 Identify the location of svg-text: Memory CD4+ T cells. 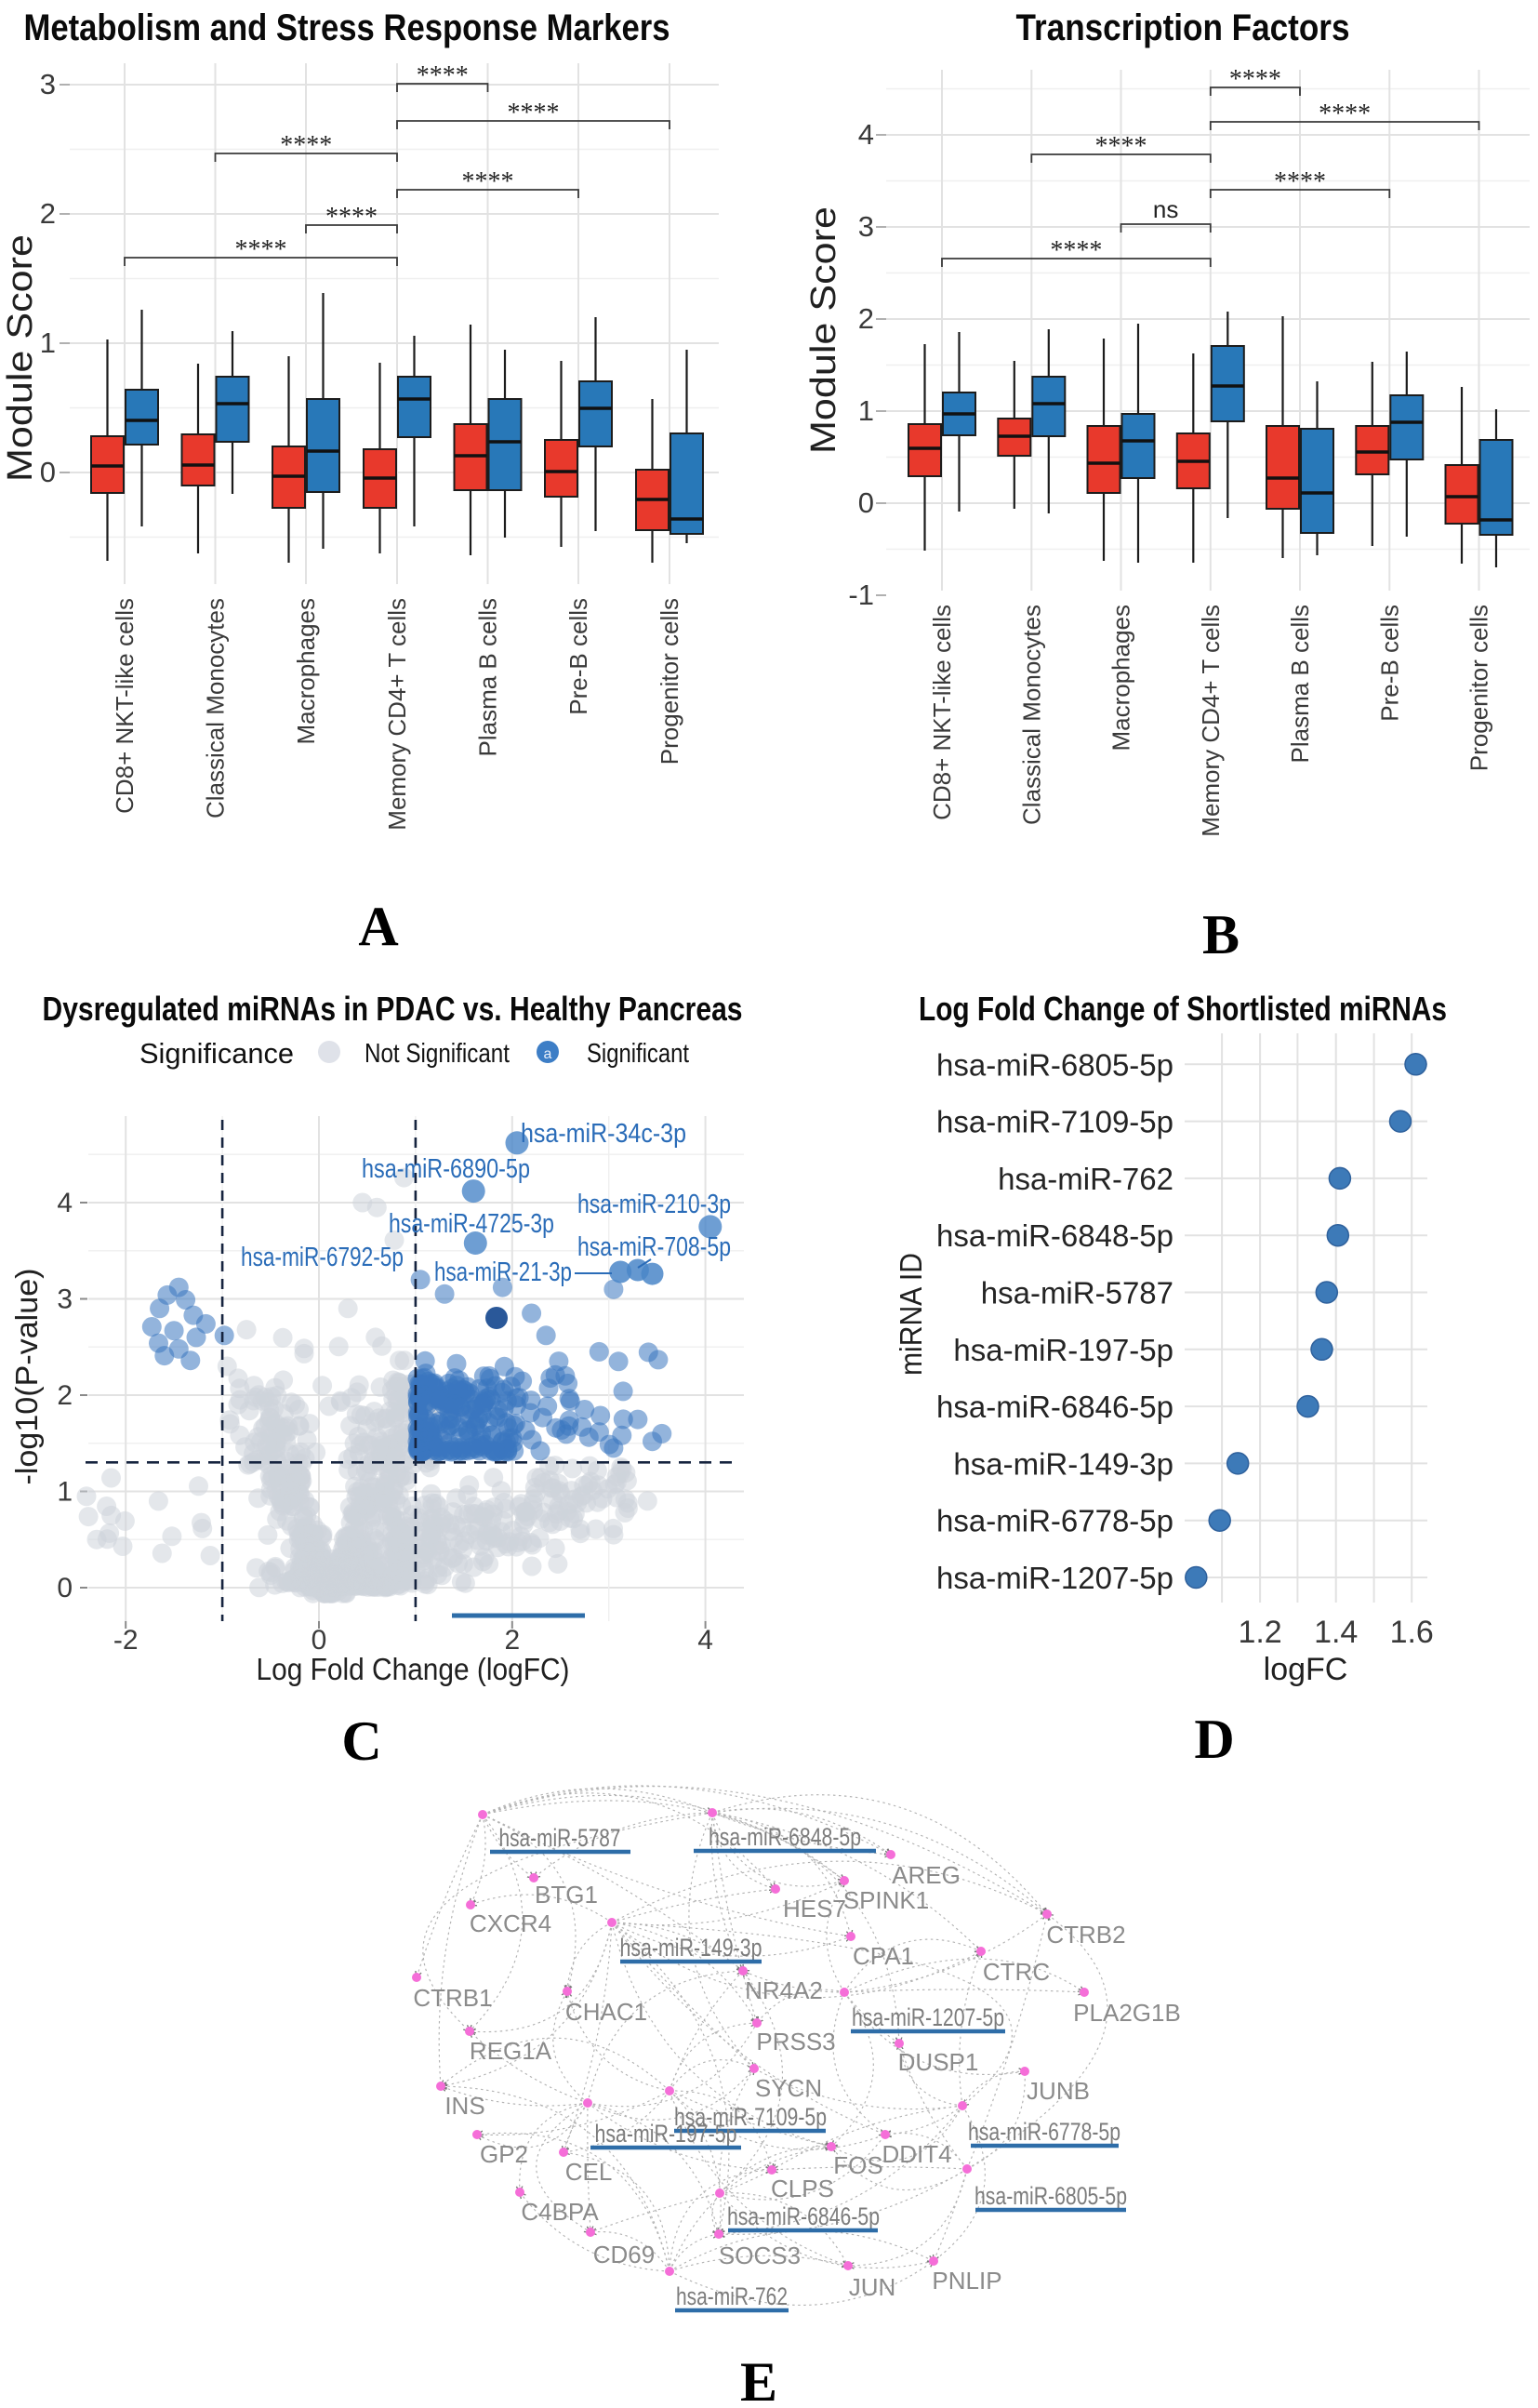
(397, 715).